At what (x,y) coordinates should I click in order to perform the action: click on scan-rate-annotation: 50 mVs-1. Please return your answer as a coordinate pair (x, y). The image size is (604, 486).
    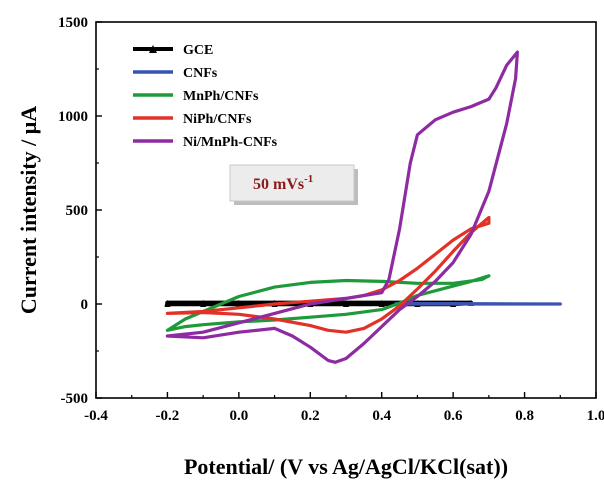
    Looking at the image, I should click on (293, 184).